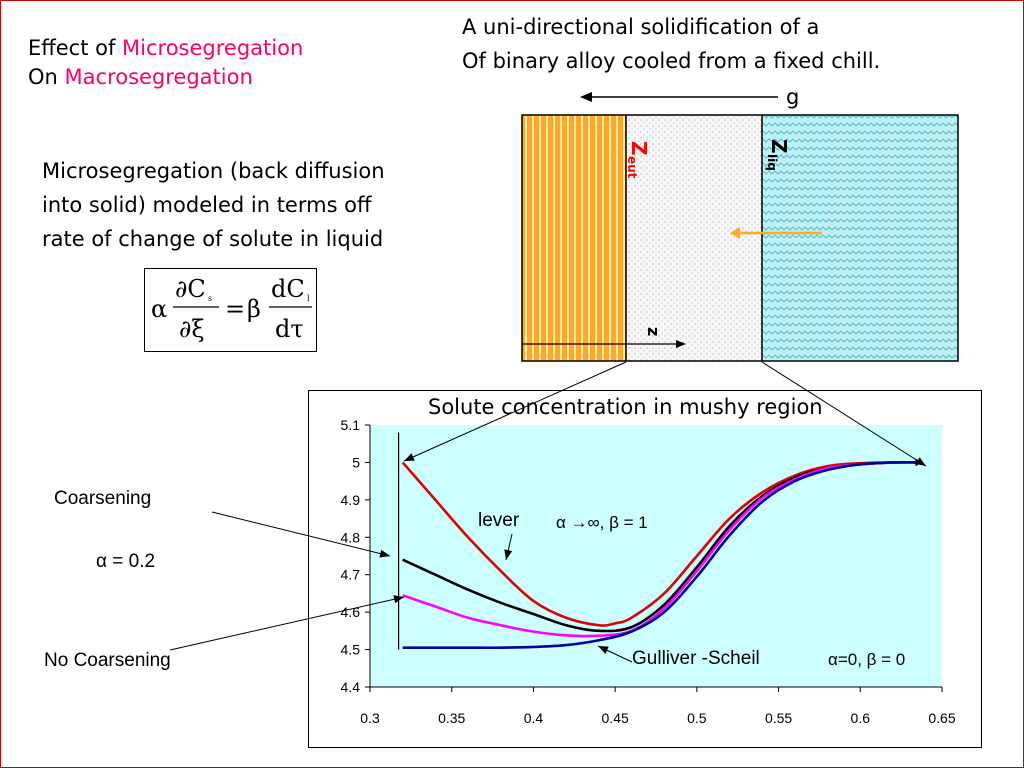 Image resolution: width=1024 pixels, height=768 pixels. What do you see at coordinates (860, 238) in the screenshot?
I see `liquid-region` at bounding box center [860, 238].